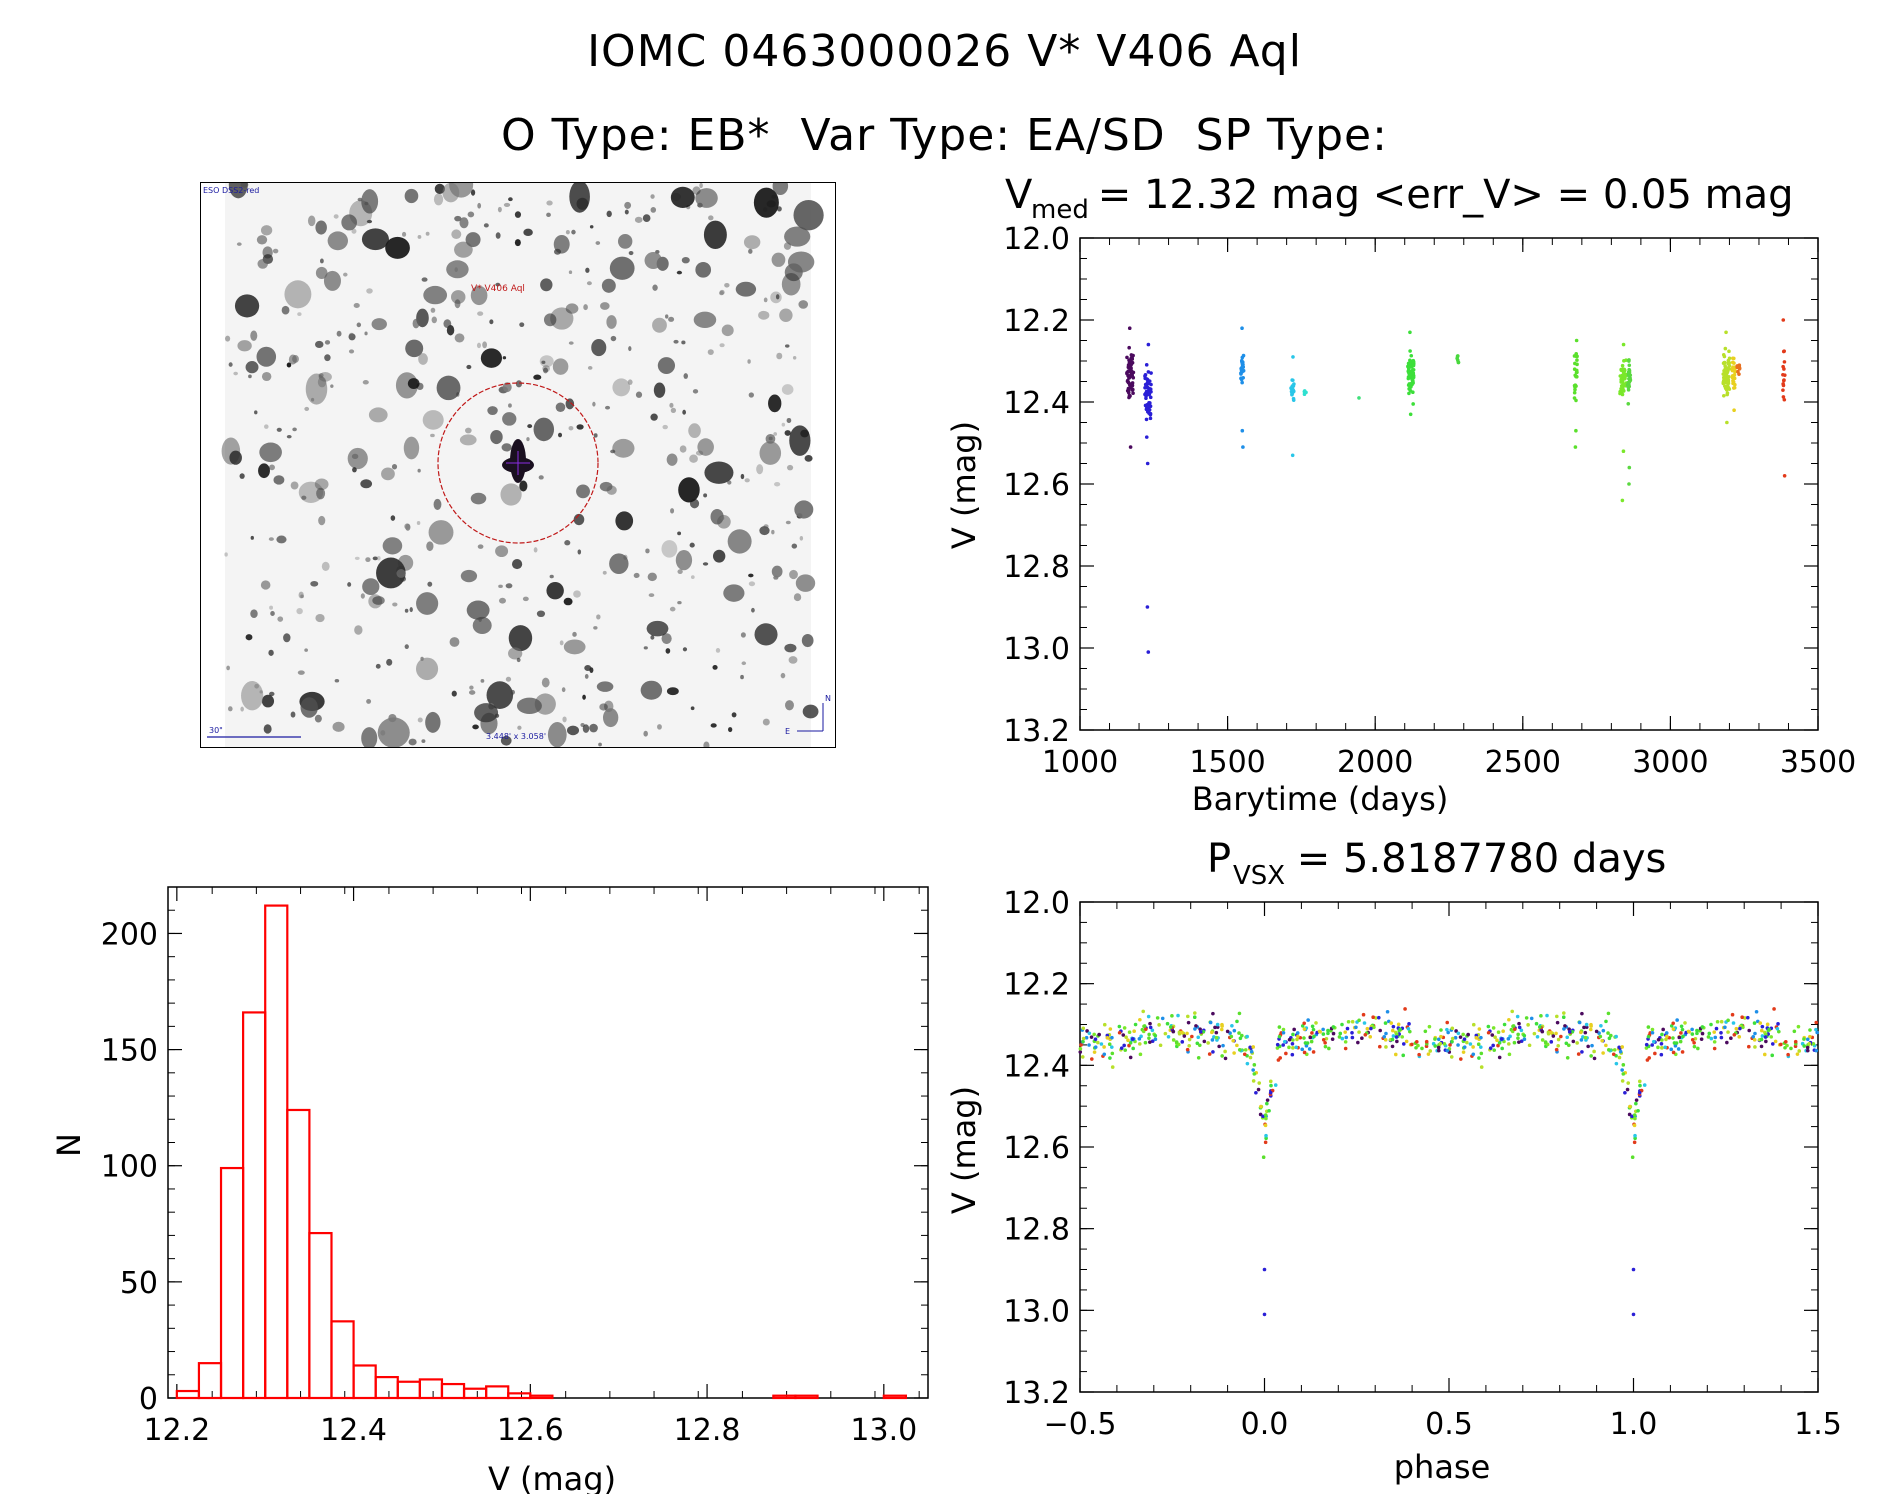 This screenshot has width=1889, height=1494. I want to click on x-tick-label: 2500, so click(1523, 762).